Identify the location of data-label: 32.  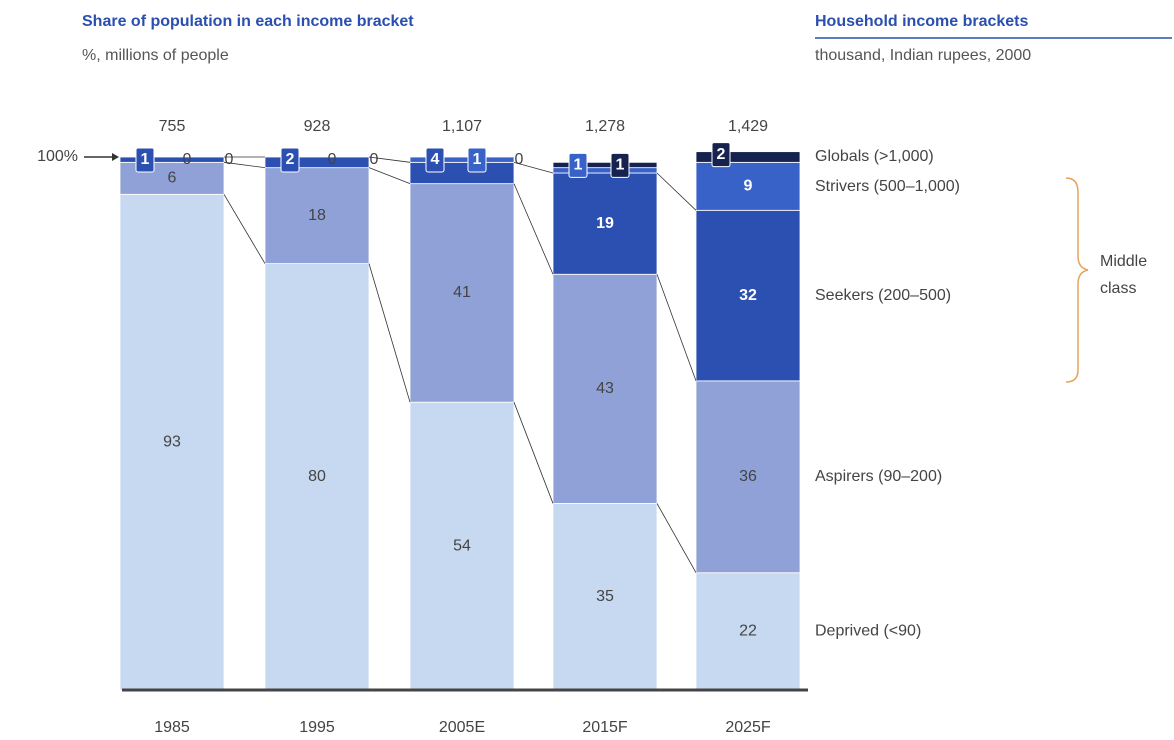
(748, 295).